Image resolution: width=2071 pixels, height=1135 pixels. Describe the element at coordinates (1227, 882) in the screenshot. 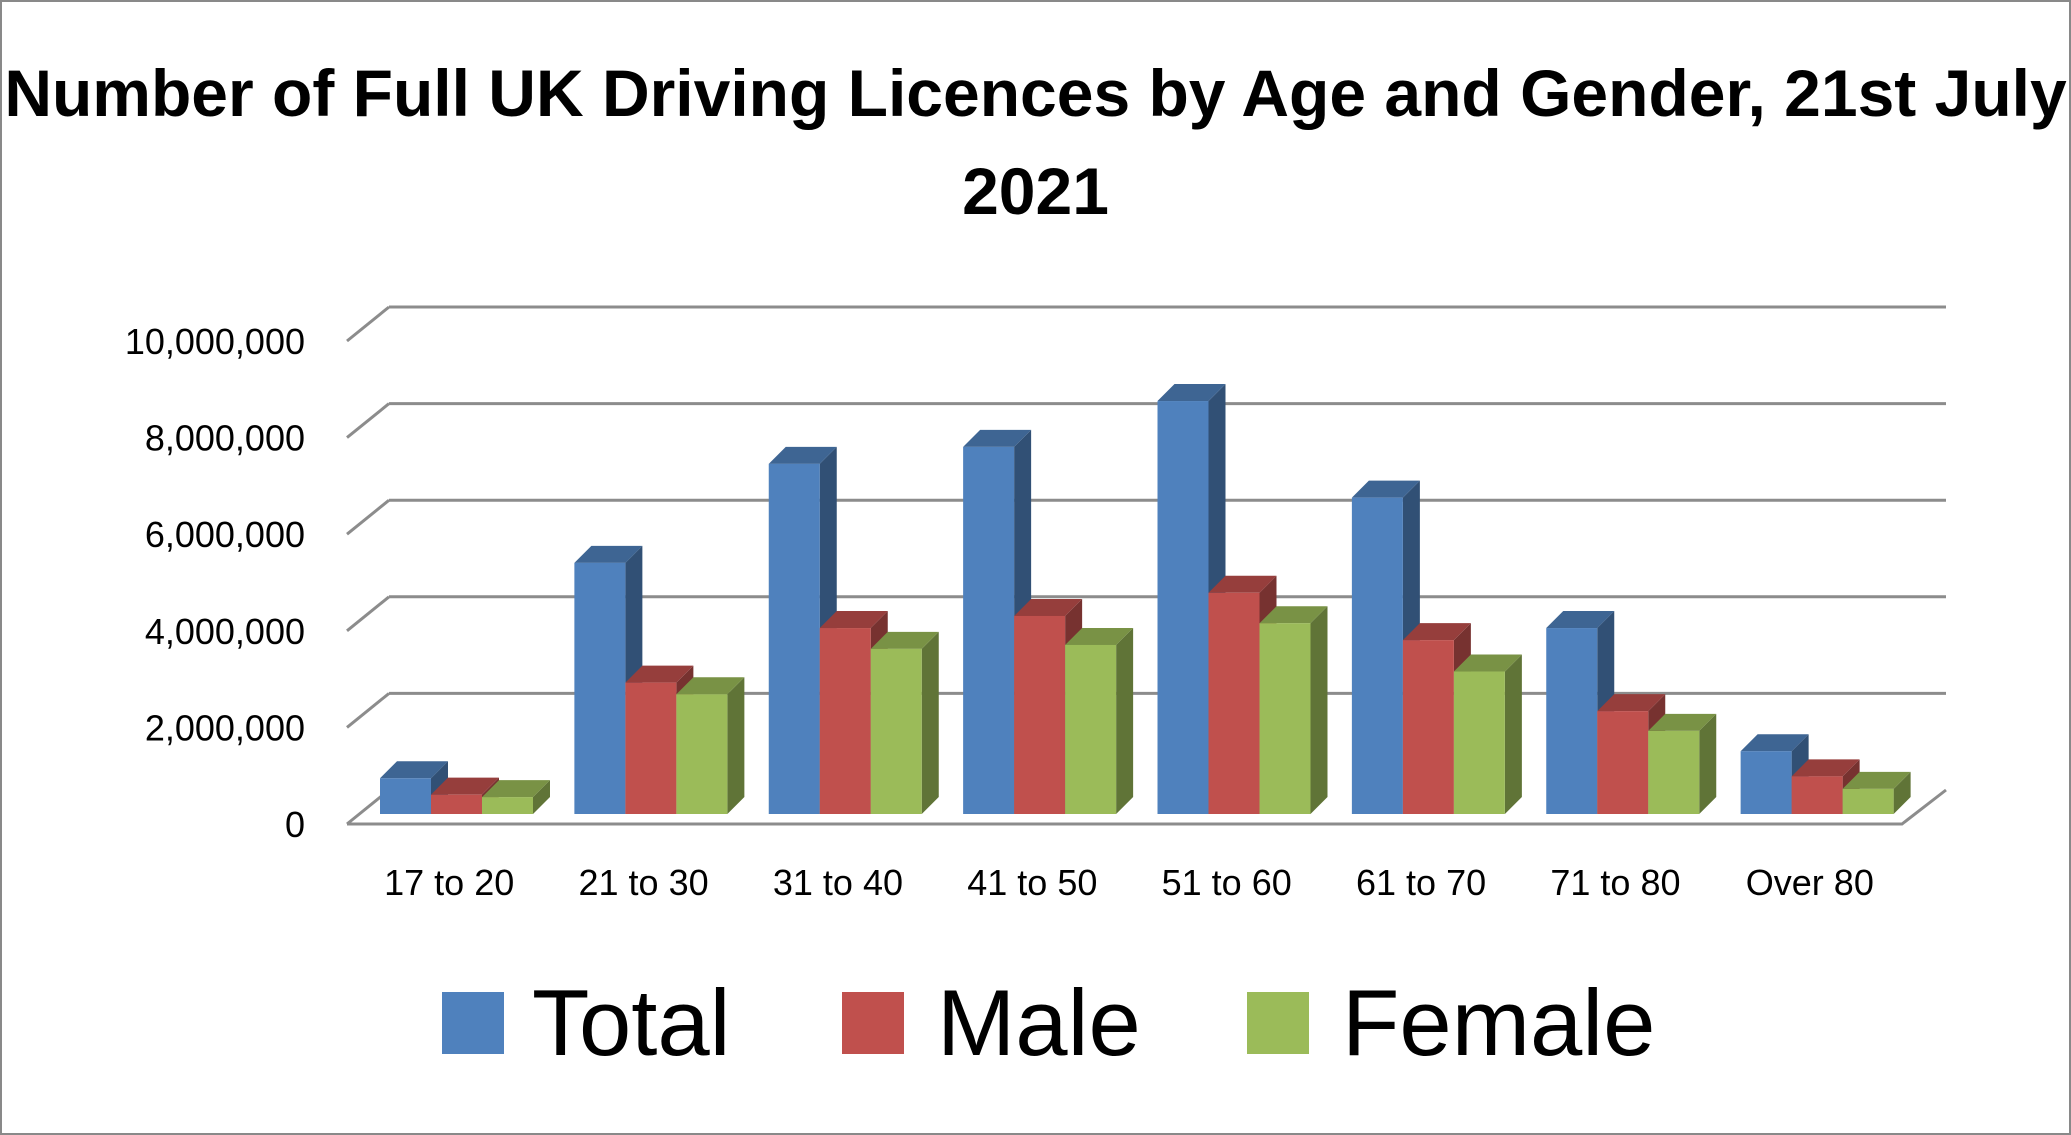

I see `x-tick-label: 51 to 60` at that location.